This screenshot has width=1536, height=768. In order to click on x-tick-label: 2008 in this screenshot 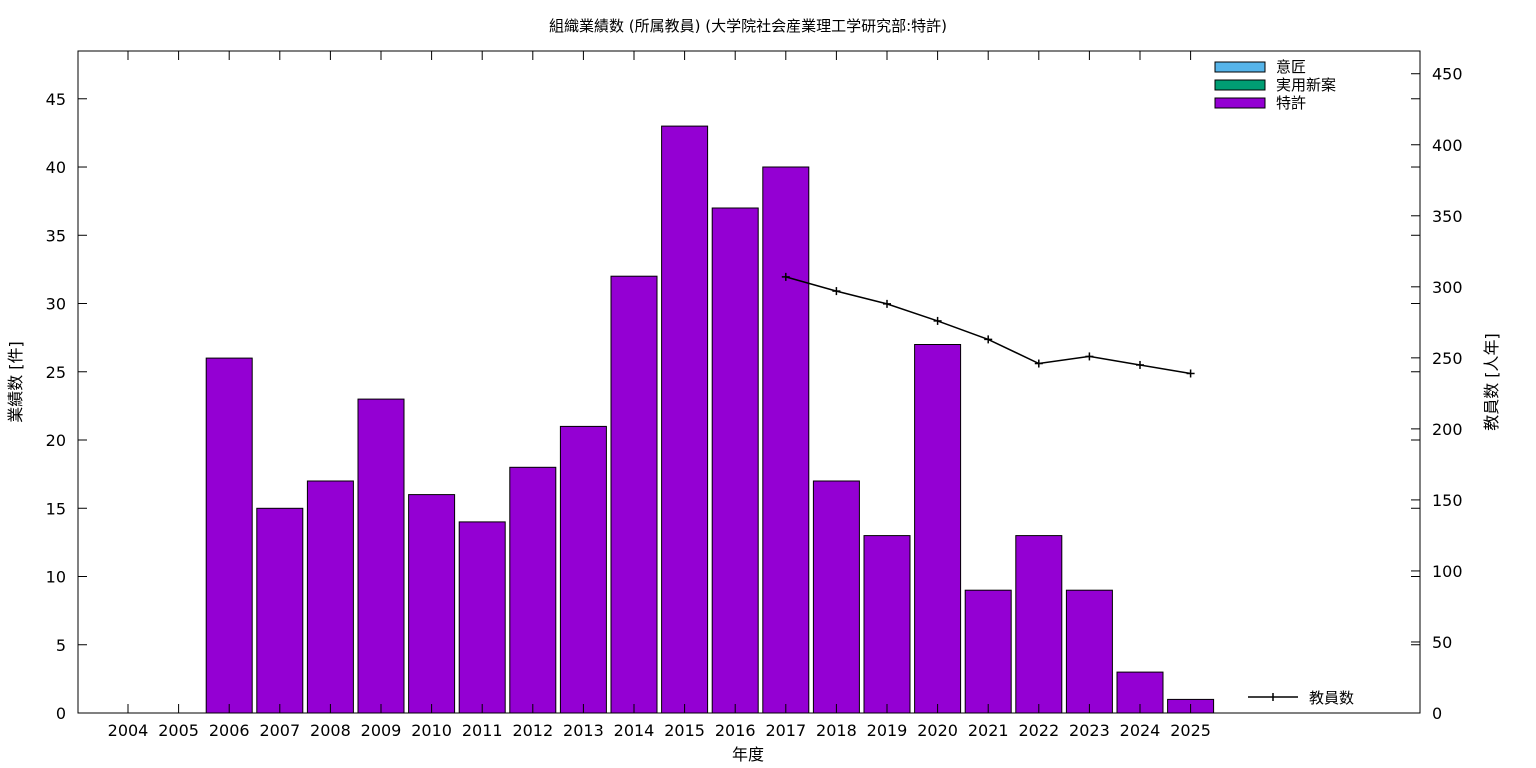, I will do `click(330, 730)`.